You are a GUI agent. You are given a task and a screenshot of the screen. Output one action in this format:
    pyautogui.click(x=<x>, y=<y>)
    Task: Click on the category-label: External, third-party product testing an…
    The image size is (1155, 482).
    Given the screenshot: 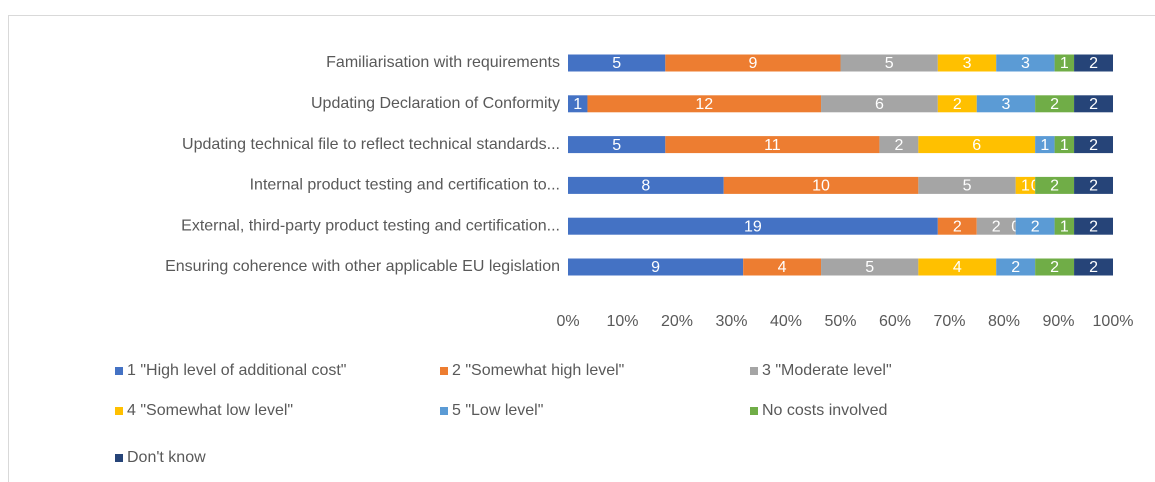 What is the action you would take?
    pyautogui.click(x=370, y=225)
    